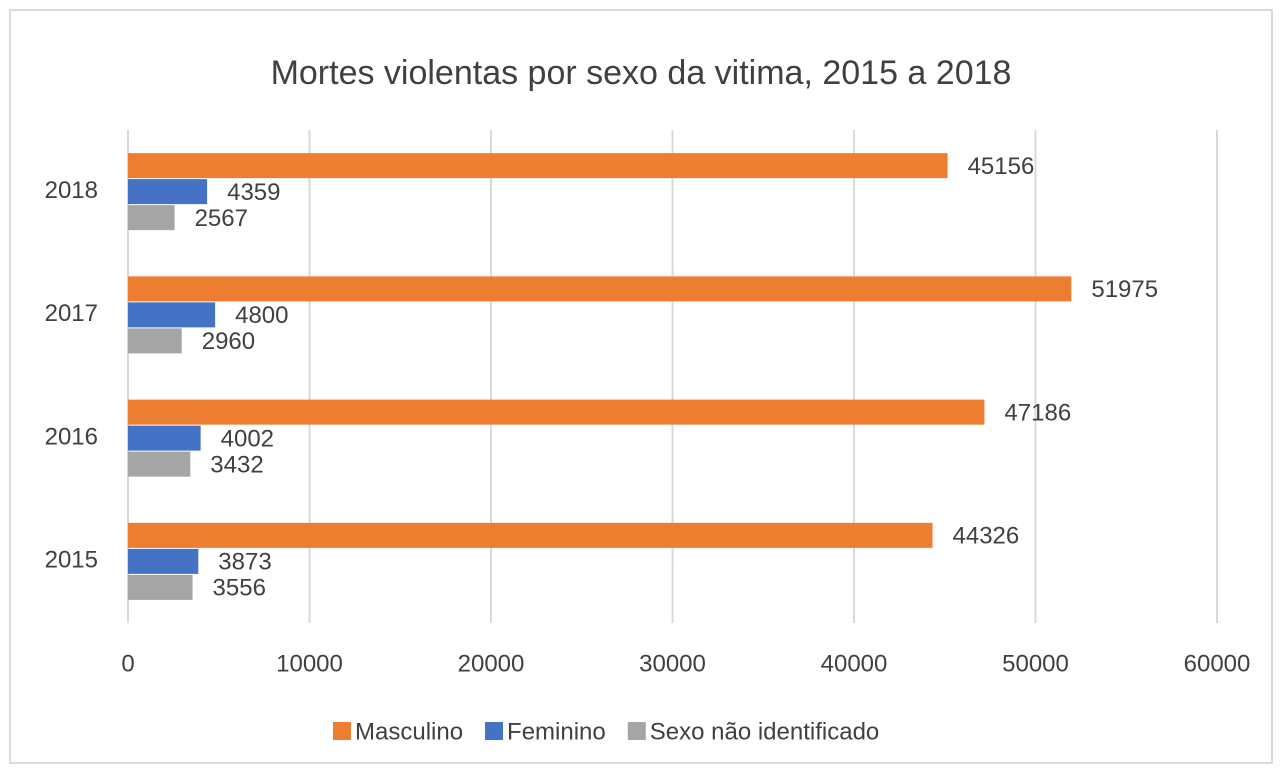 The image size is (1282, 773). What do you see at coordinates (244, 562) in the screenshot?
I see `data-label: 3873` at bounding box center [244, 562].